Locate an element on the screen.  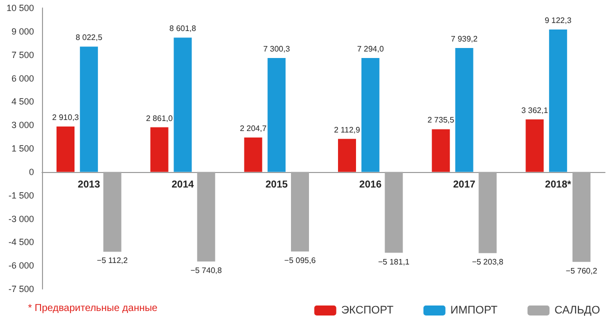
data-label: −5 112,2 is located at coordinates (112, 261).